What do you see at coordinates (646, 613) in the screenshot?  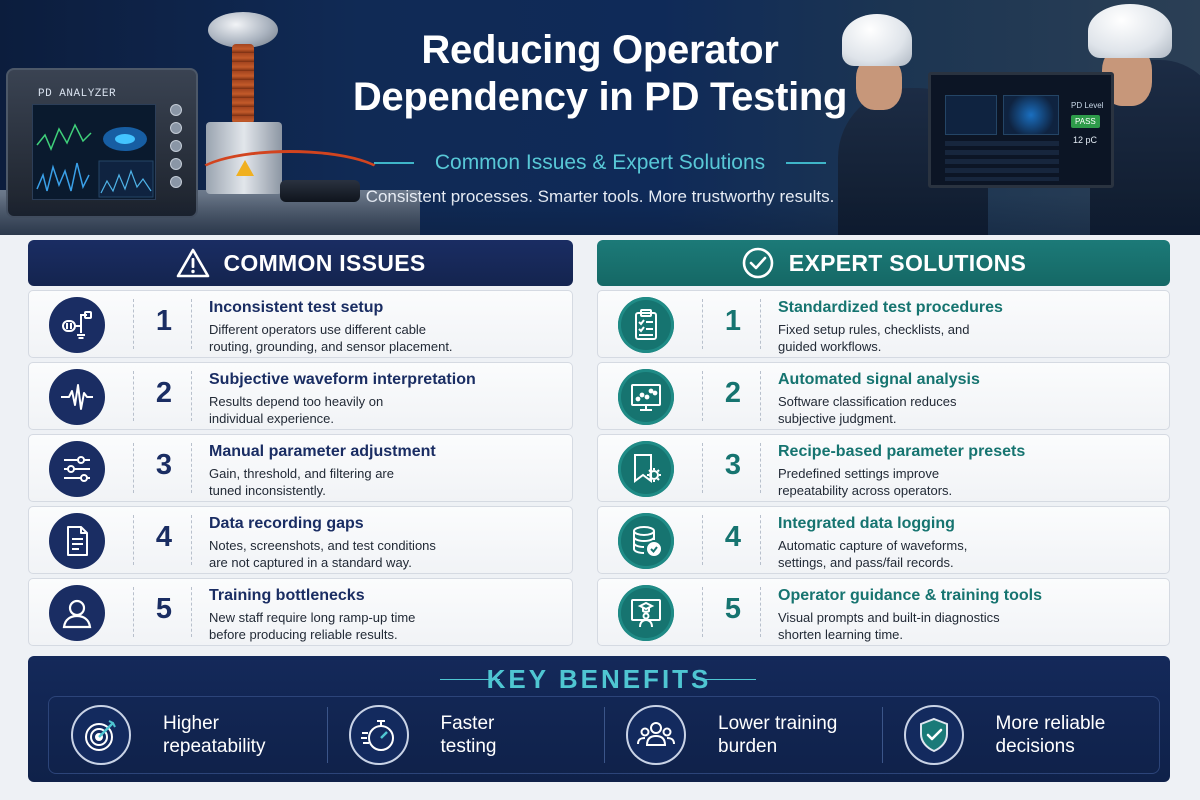 I see `trainer-screen-icon` at bounding box center [646, 613].